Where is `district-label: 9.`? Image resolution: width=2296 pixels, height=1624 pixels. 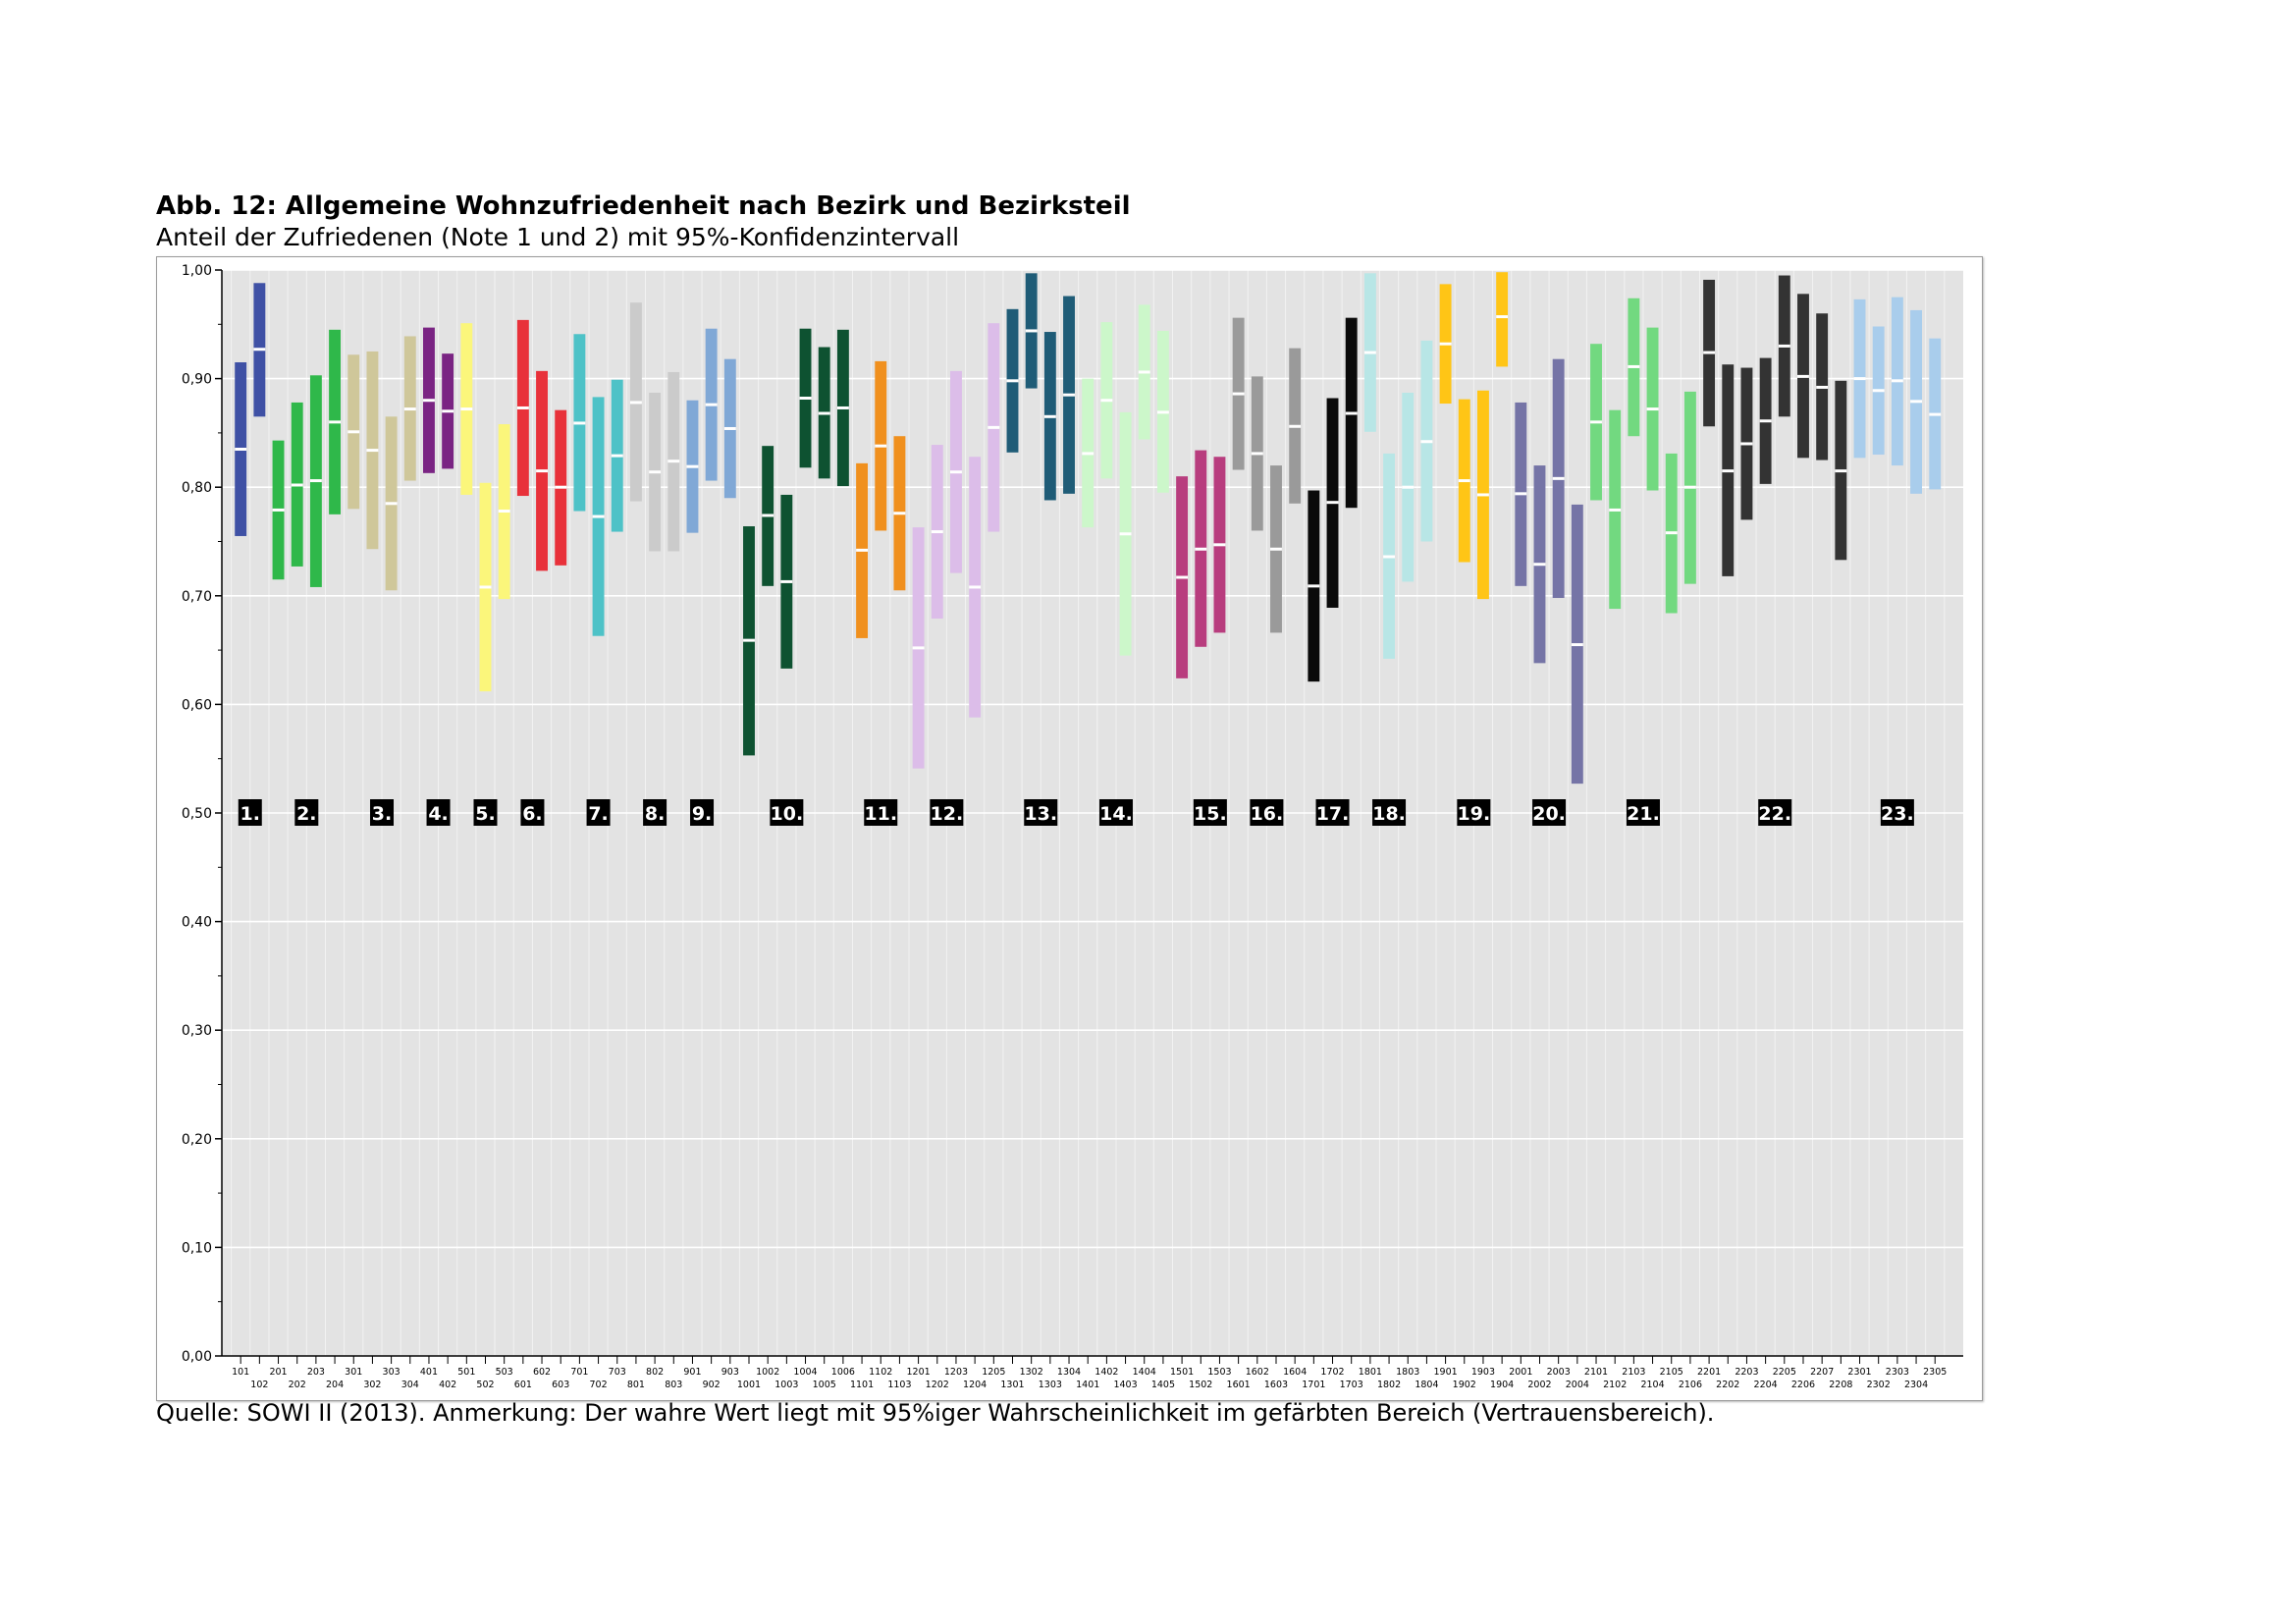 district-label: 9. is located at coordinates (702, 814).